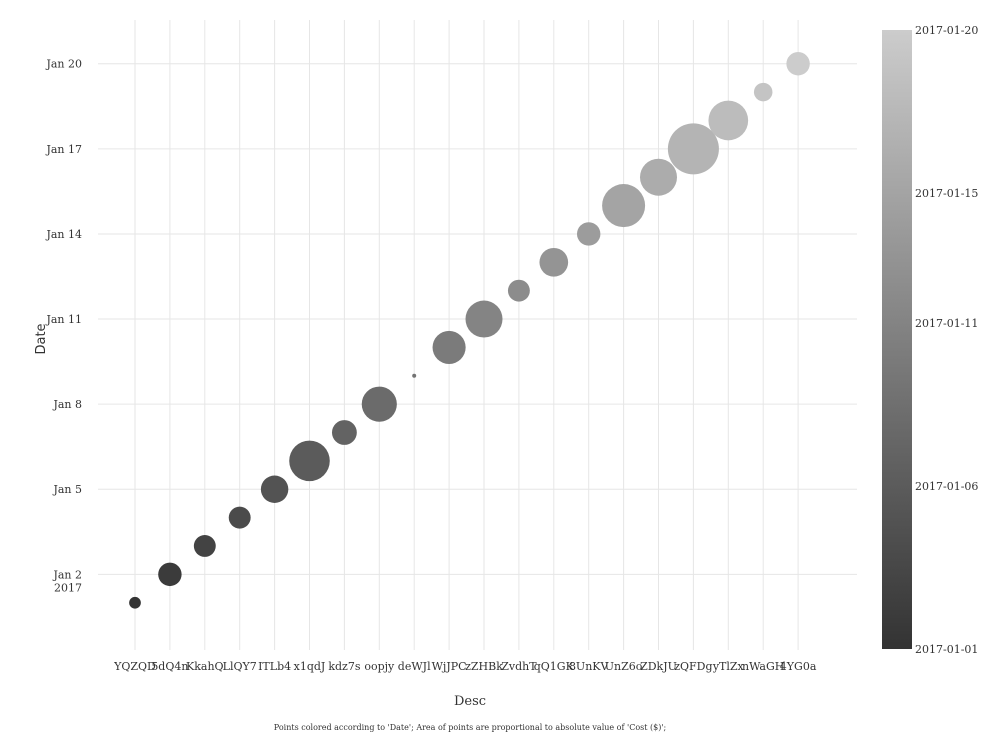  What do you see at coordinates (379, 666) in the screenshot?
I see `x-tick-label: oopjy` at bounding box center [379, 666].